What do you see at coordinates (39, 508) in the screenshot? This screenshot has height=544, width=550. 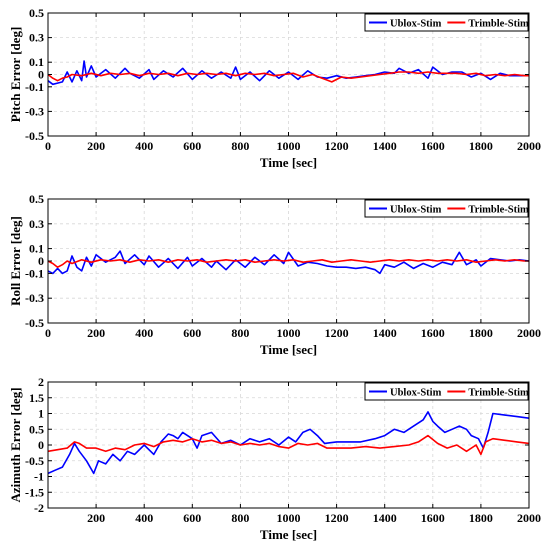 I see `y-tick-label: -2` at bounding box center [39, 508].